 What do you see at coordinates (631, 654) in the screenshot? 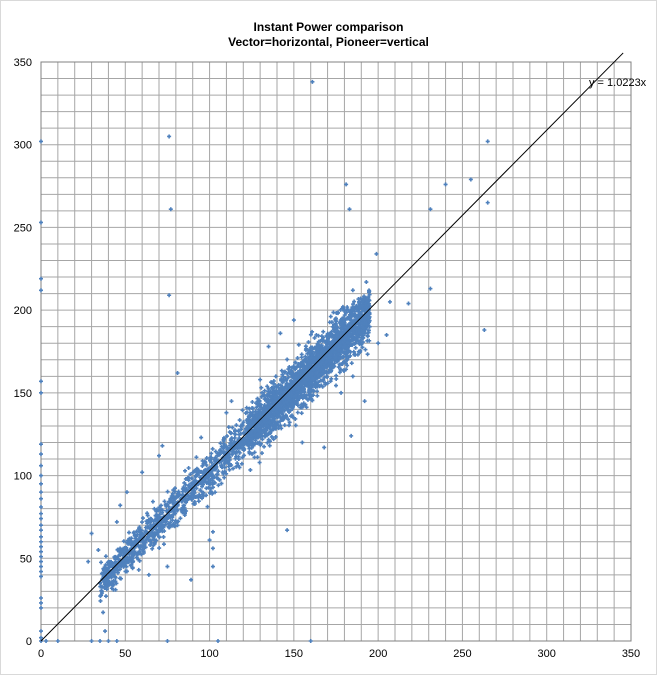
I see `x-tick-label: 350` at bounding box center [631, 654].